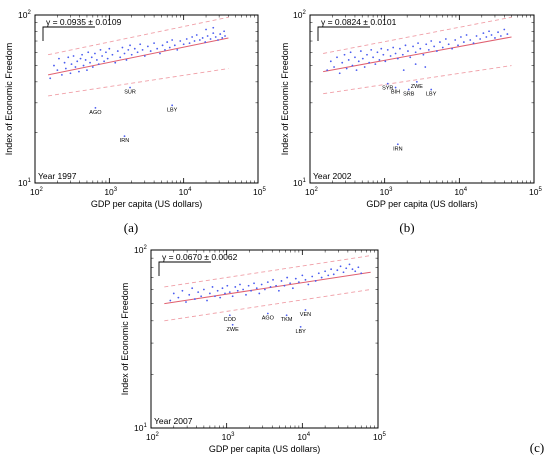 This screenshot has width=550, height=462. What do you see at coordinates (299, 15) in the screenshot?
I see `y-tick-label: 10²` at bounding box center [299, 15].